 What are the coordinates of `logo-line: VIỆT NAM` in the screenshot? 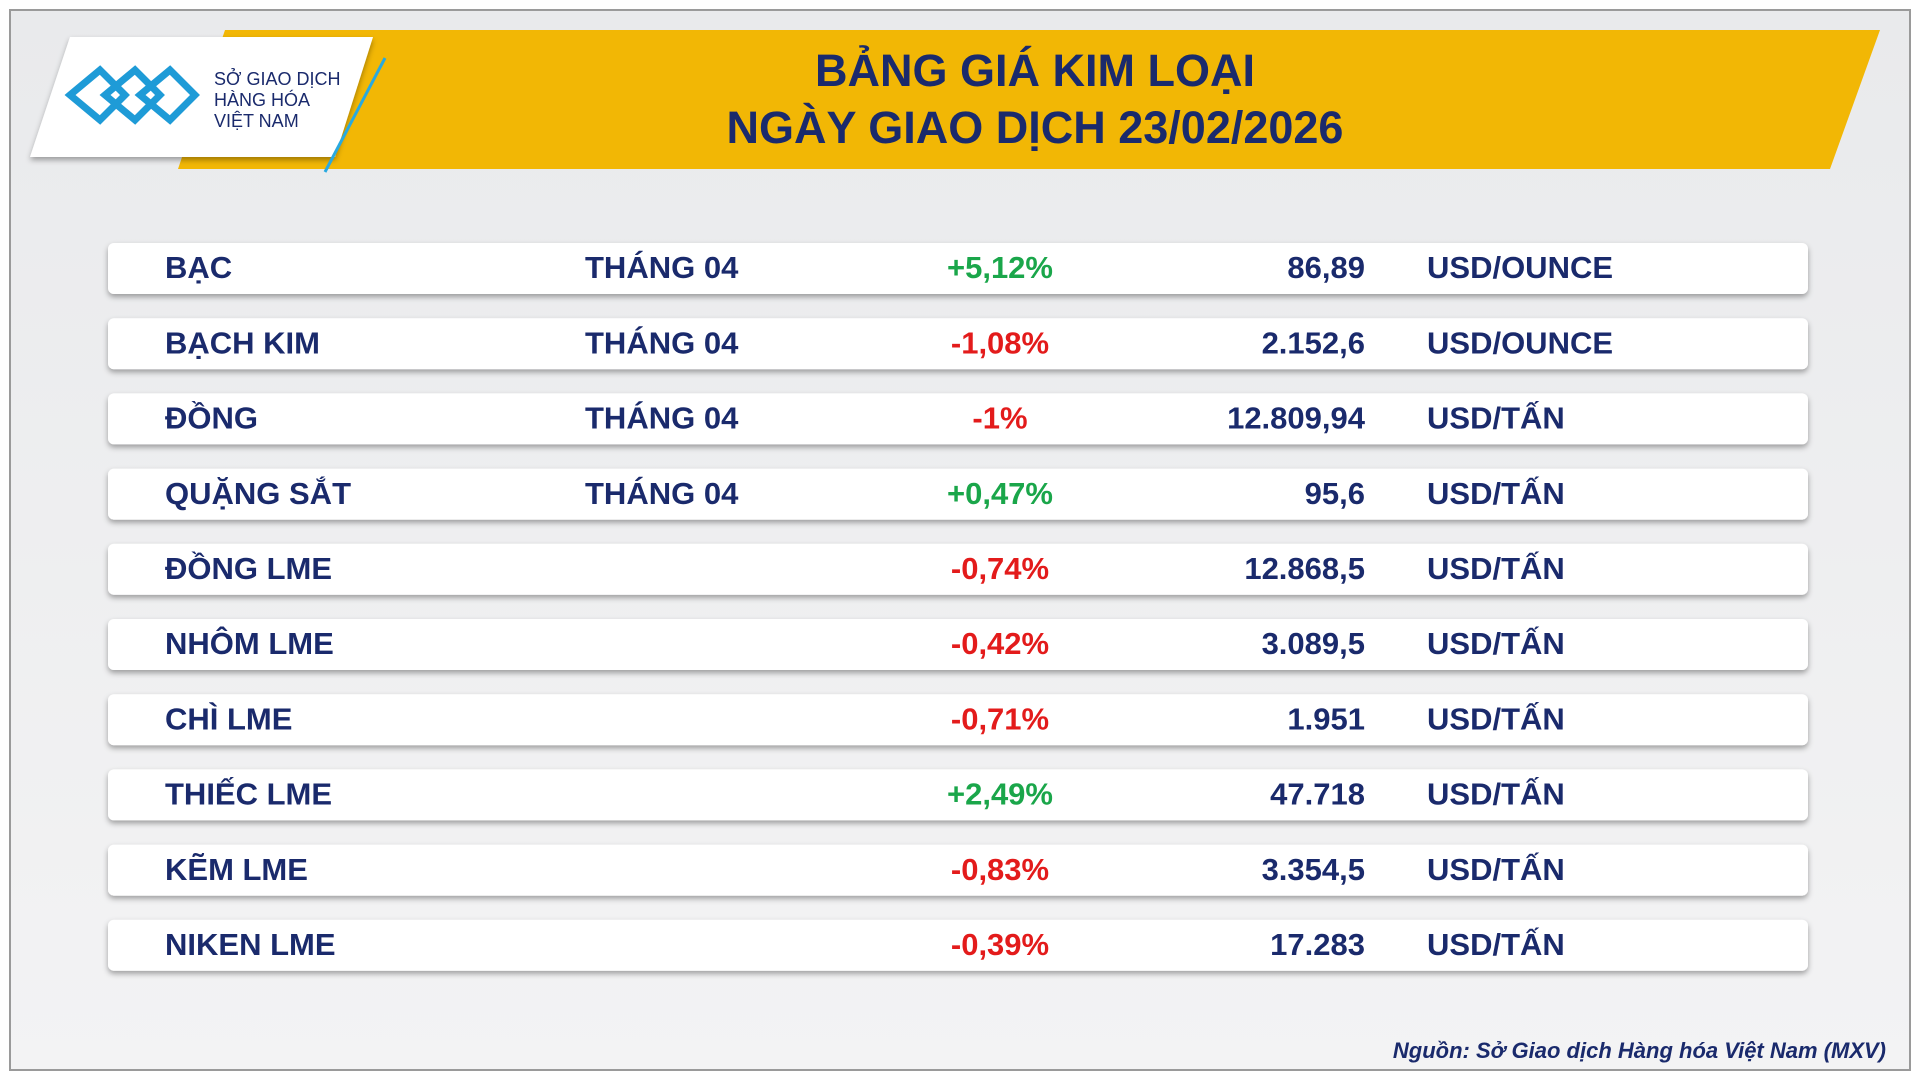 It's located at (256, 121).